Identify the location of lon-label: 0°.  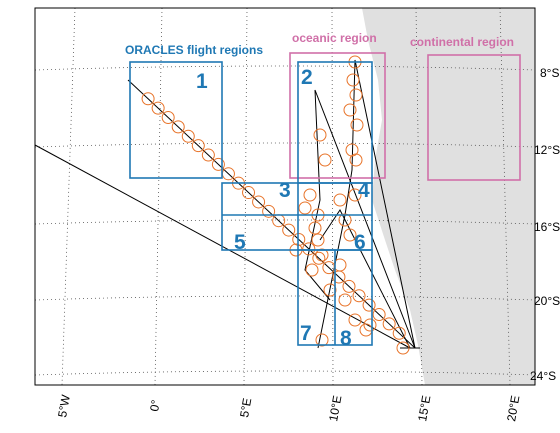
(155, 406).